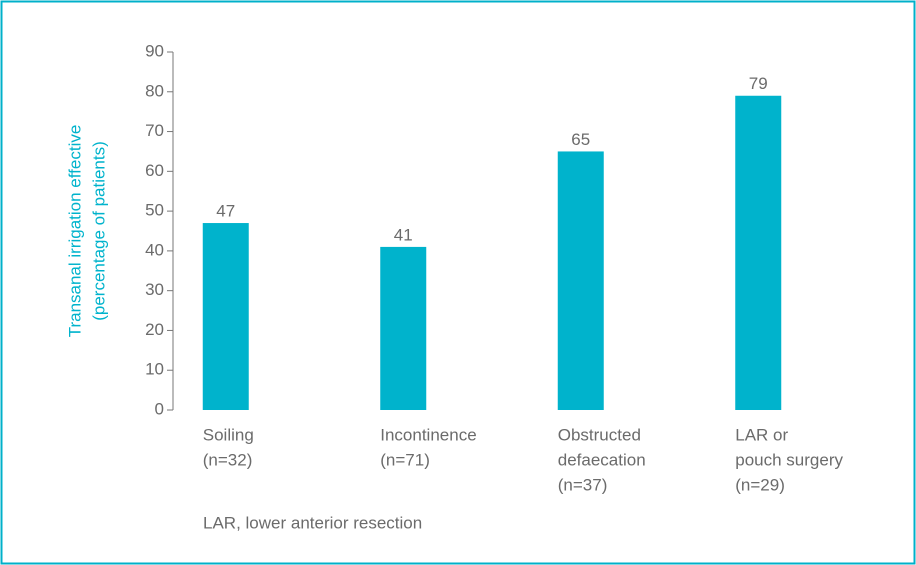  I want to click on x-tick-label: defaecation, so click(602, 459).